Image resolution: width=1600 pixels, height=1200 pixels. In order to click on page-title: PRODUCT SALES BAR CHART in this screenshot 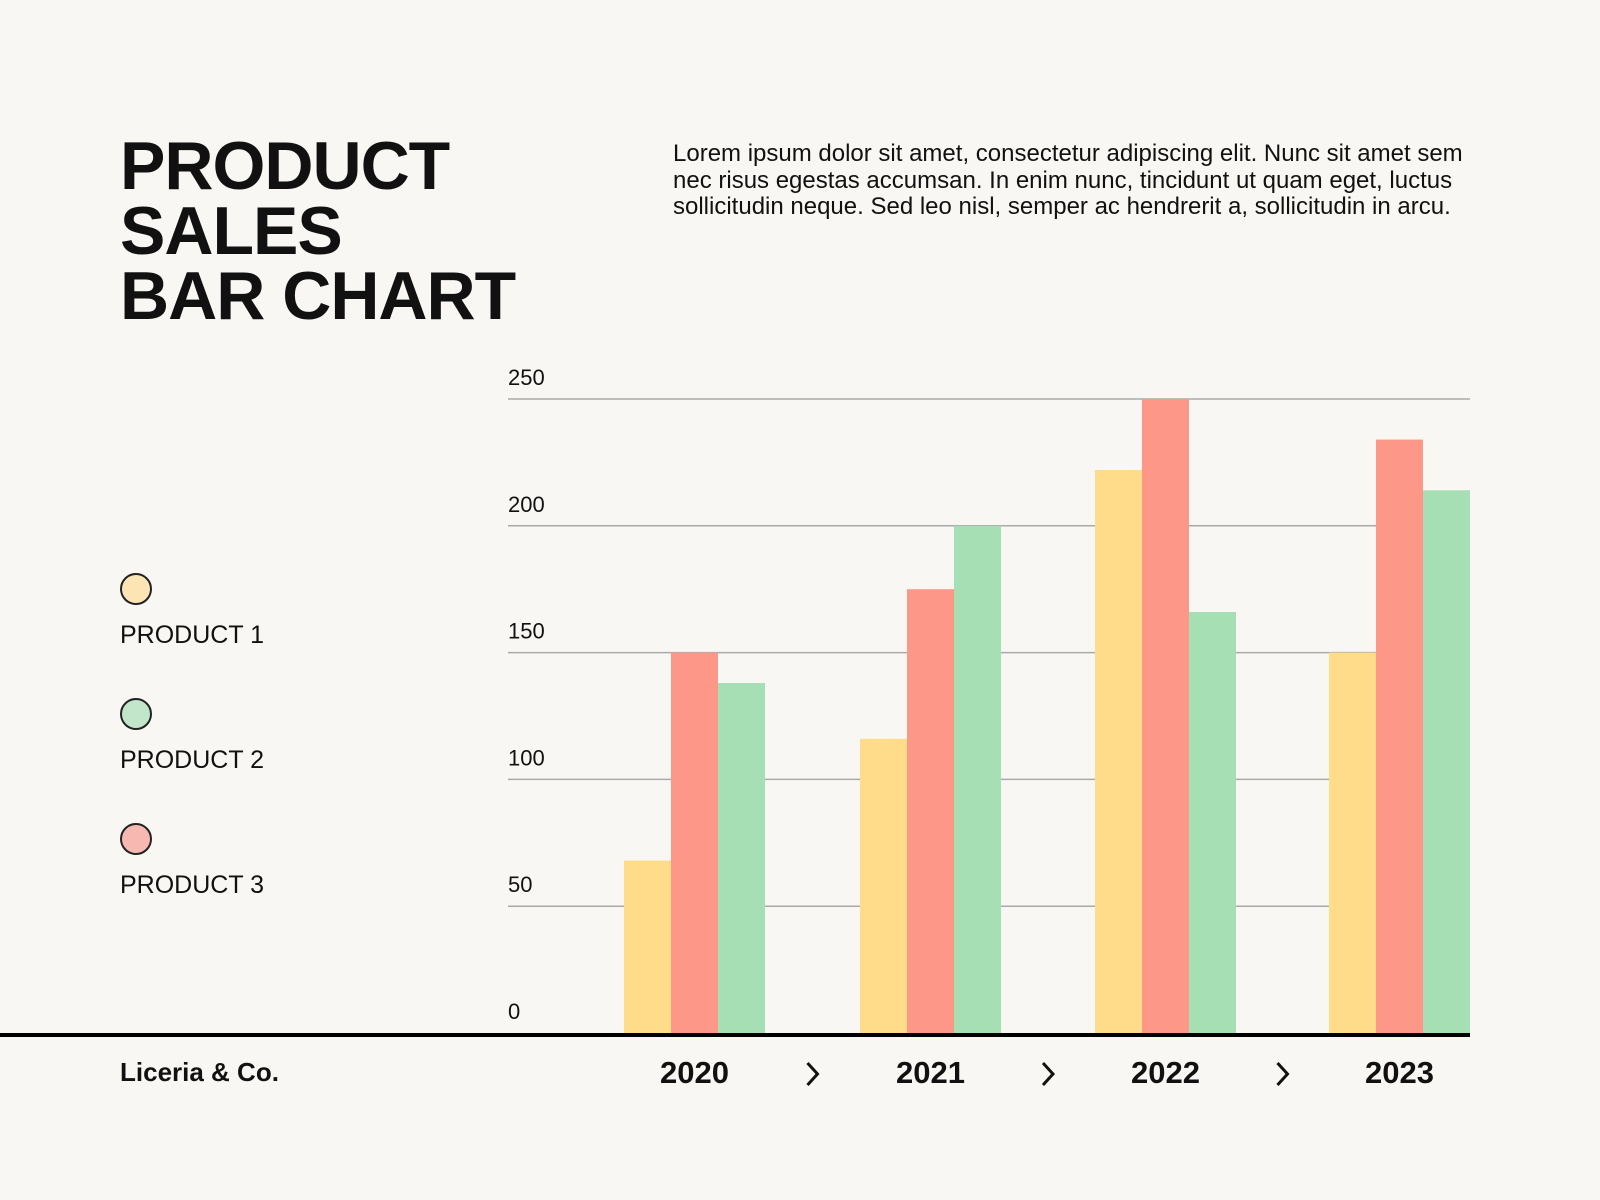, I will do `click(318, 231)`.